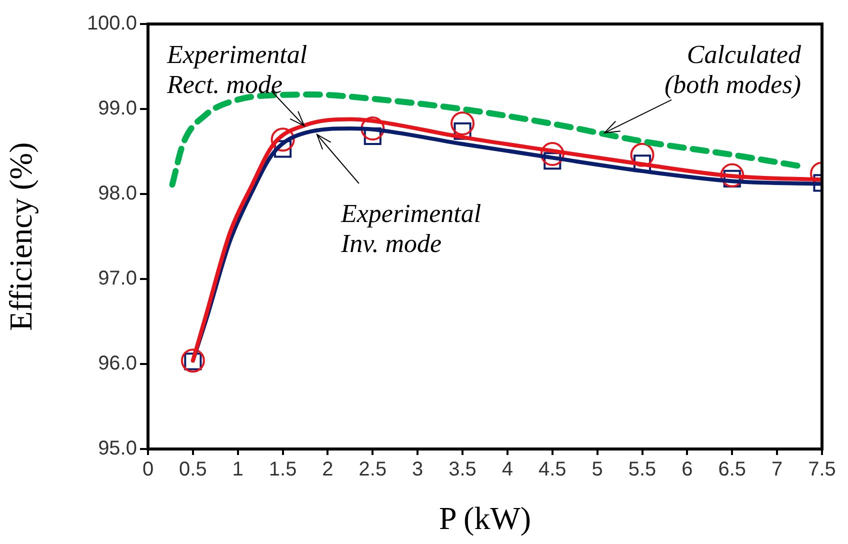 The height and width of the screenshot is (544, 848). What do you see at coordinates (642, 469) in the screenshot?
I see `x-tick-label: 5.5` at bounding box center [642, 469].